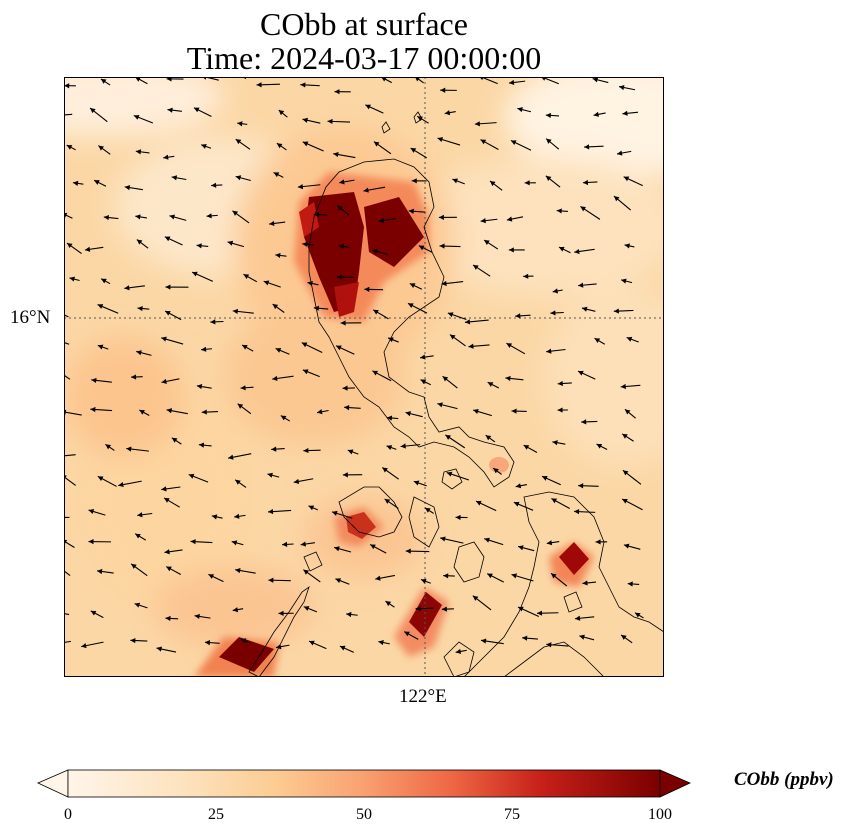 The image size is (854, 836). What do you see at coordinates (784, 779) in the screenshot?
I see `colorbar-label: CObb (ppbv)` at bounding box center [784, 779].